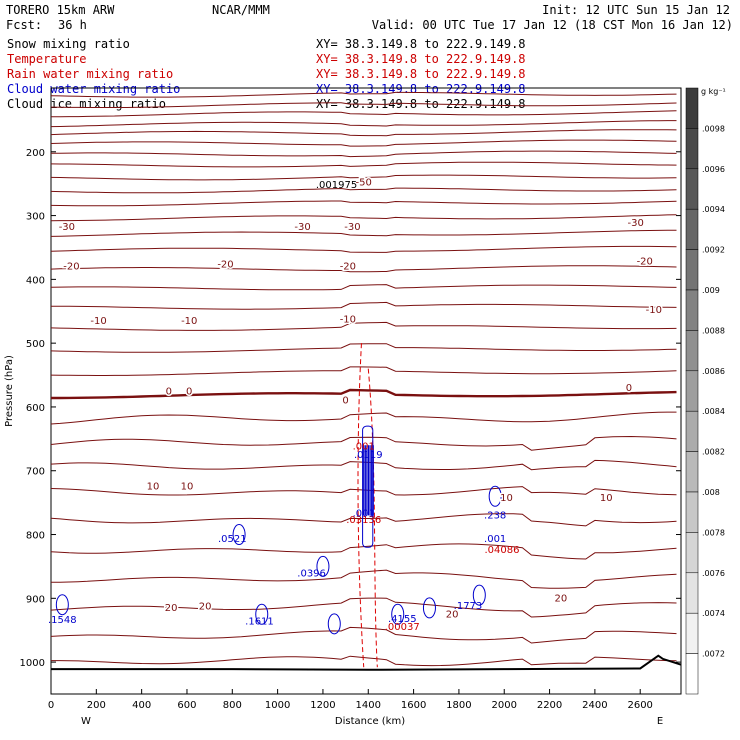 Image resolution: width=740 pixels, height=740 pixels. I want to click on center-label: NCAR/MMM, so click(241, 10).